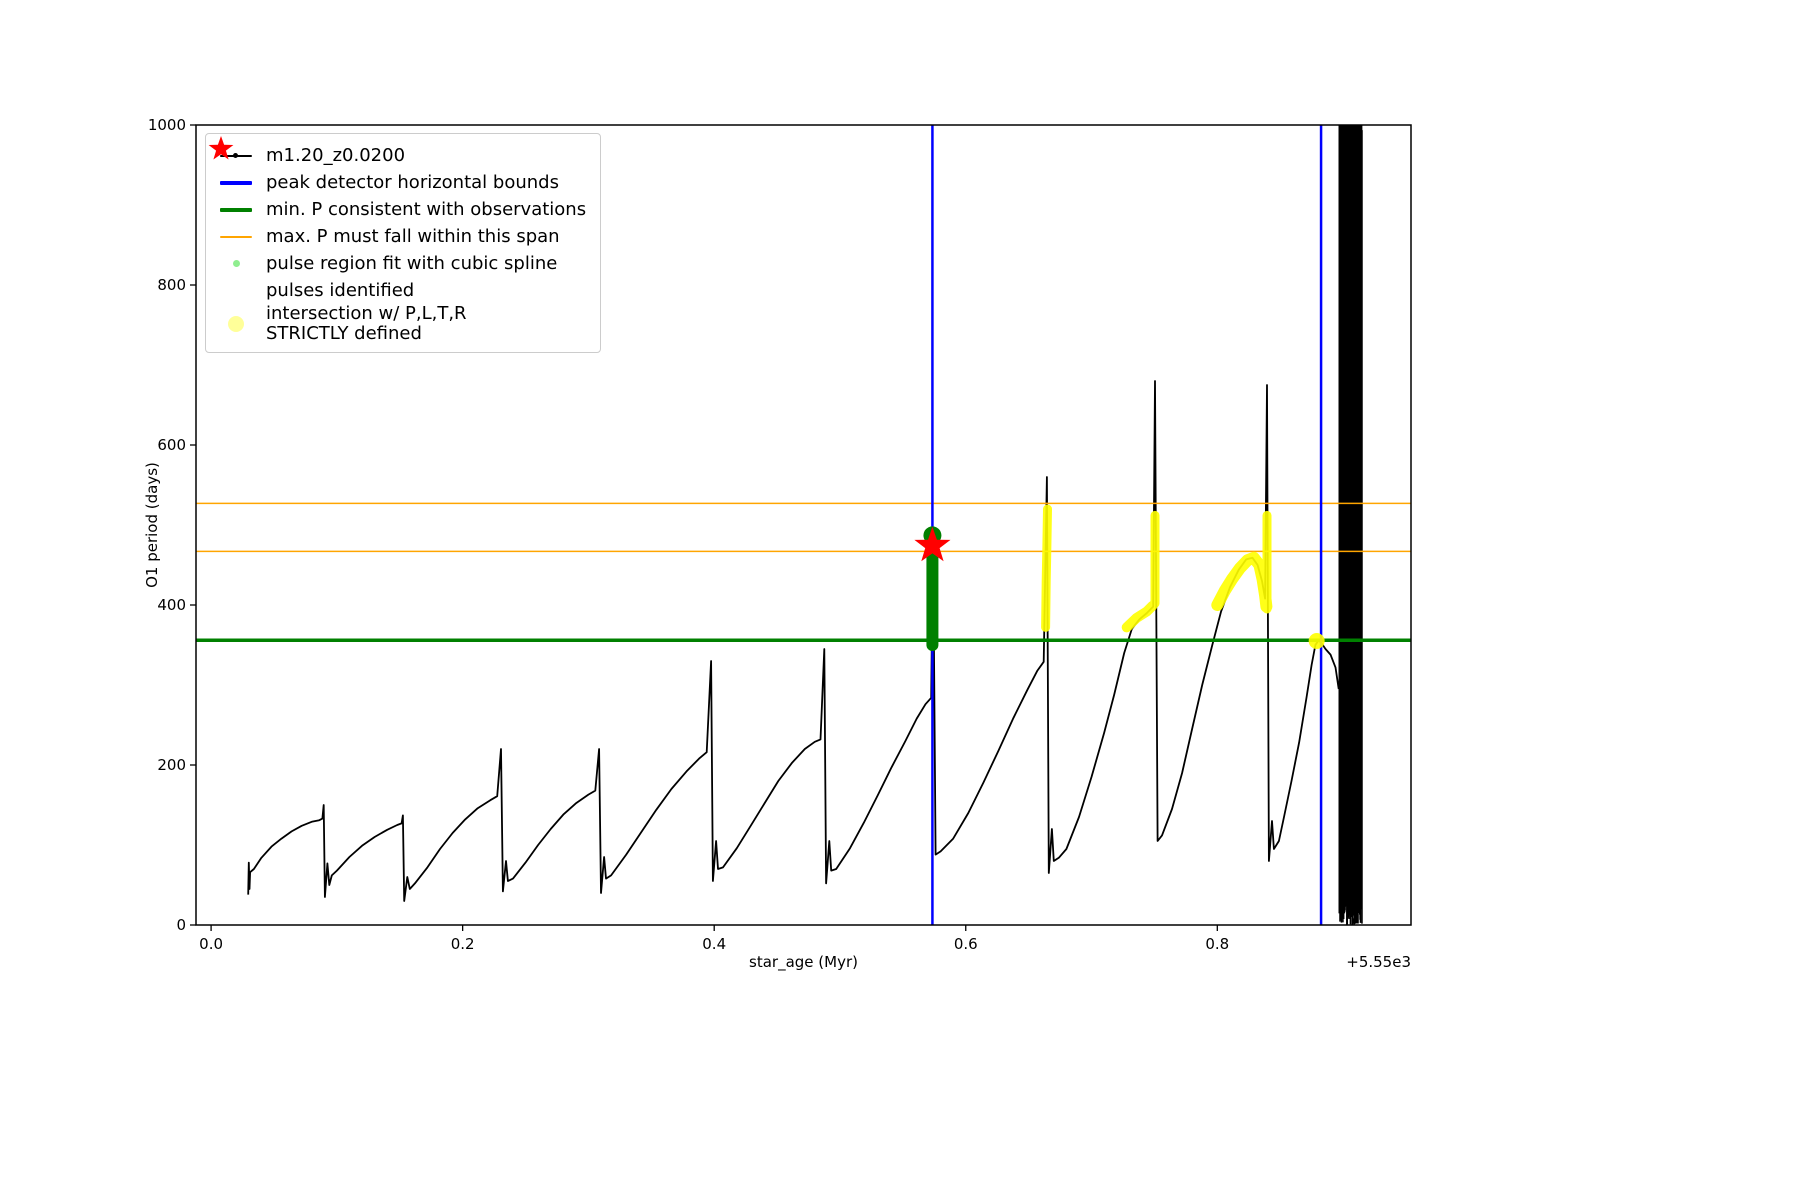 The image size is (1800, 1200). I want to click on legend-item-5: pulses identified, so click(397, 220).